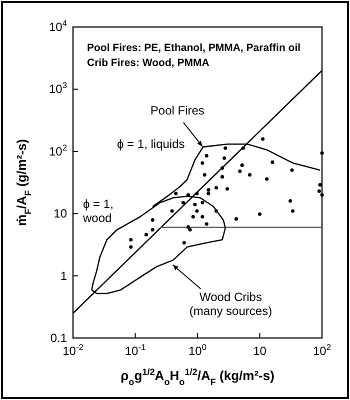 The width and height of the screenshot is (350, 400). I want to click on x-tick-label: 10$^{2}$, so click(322, 350).